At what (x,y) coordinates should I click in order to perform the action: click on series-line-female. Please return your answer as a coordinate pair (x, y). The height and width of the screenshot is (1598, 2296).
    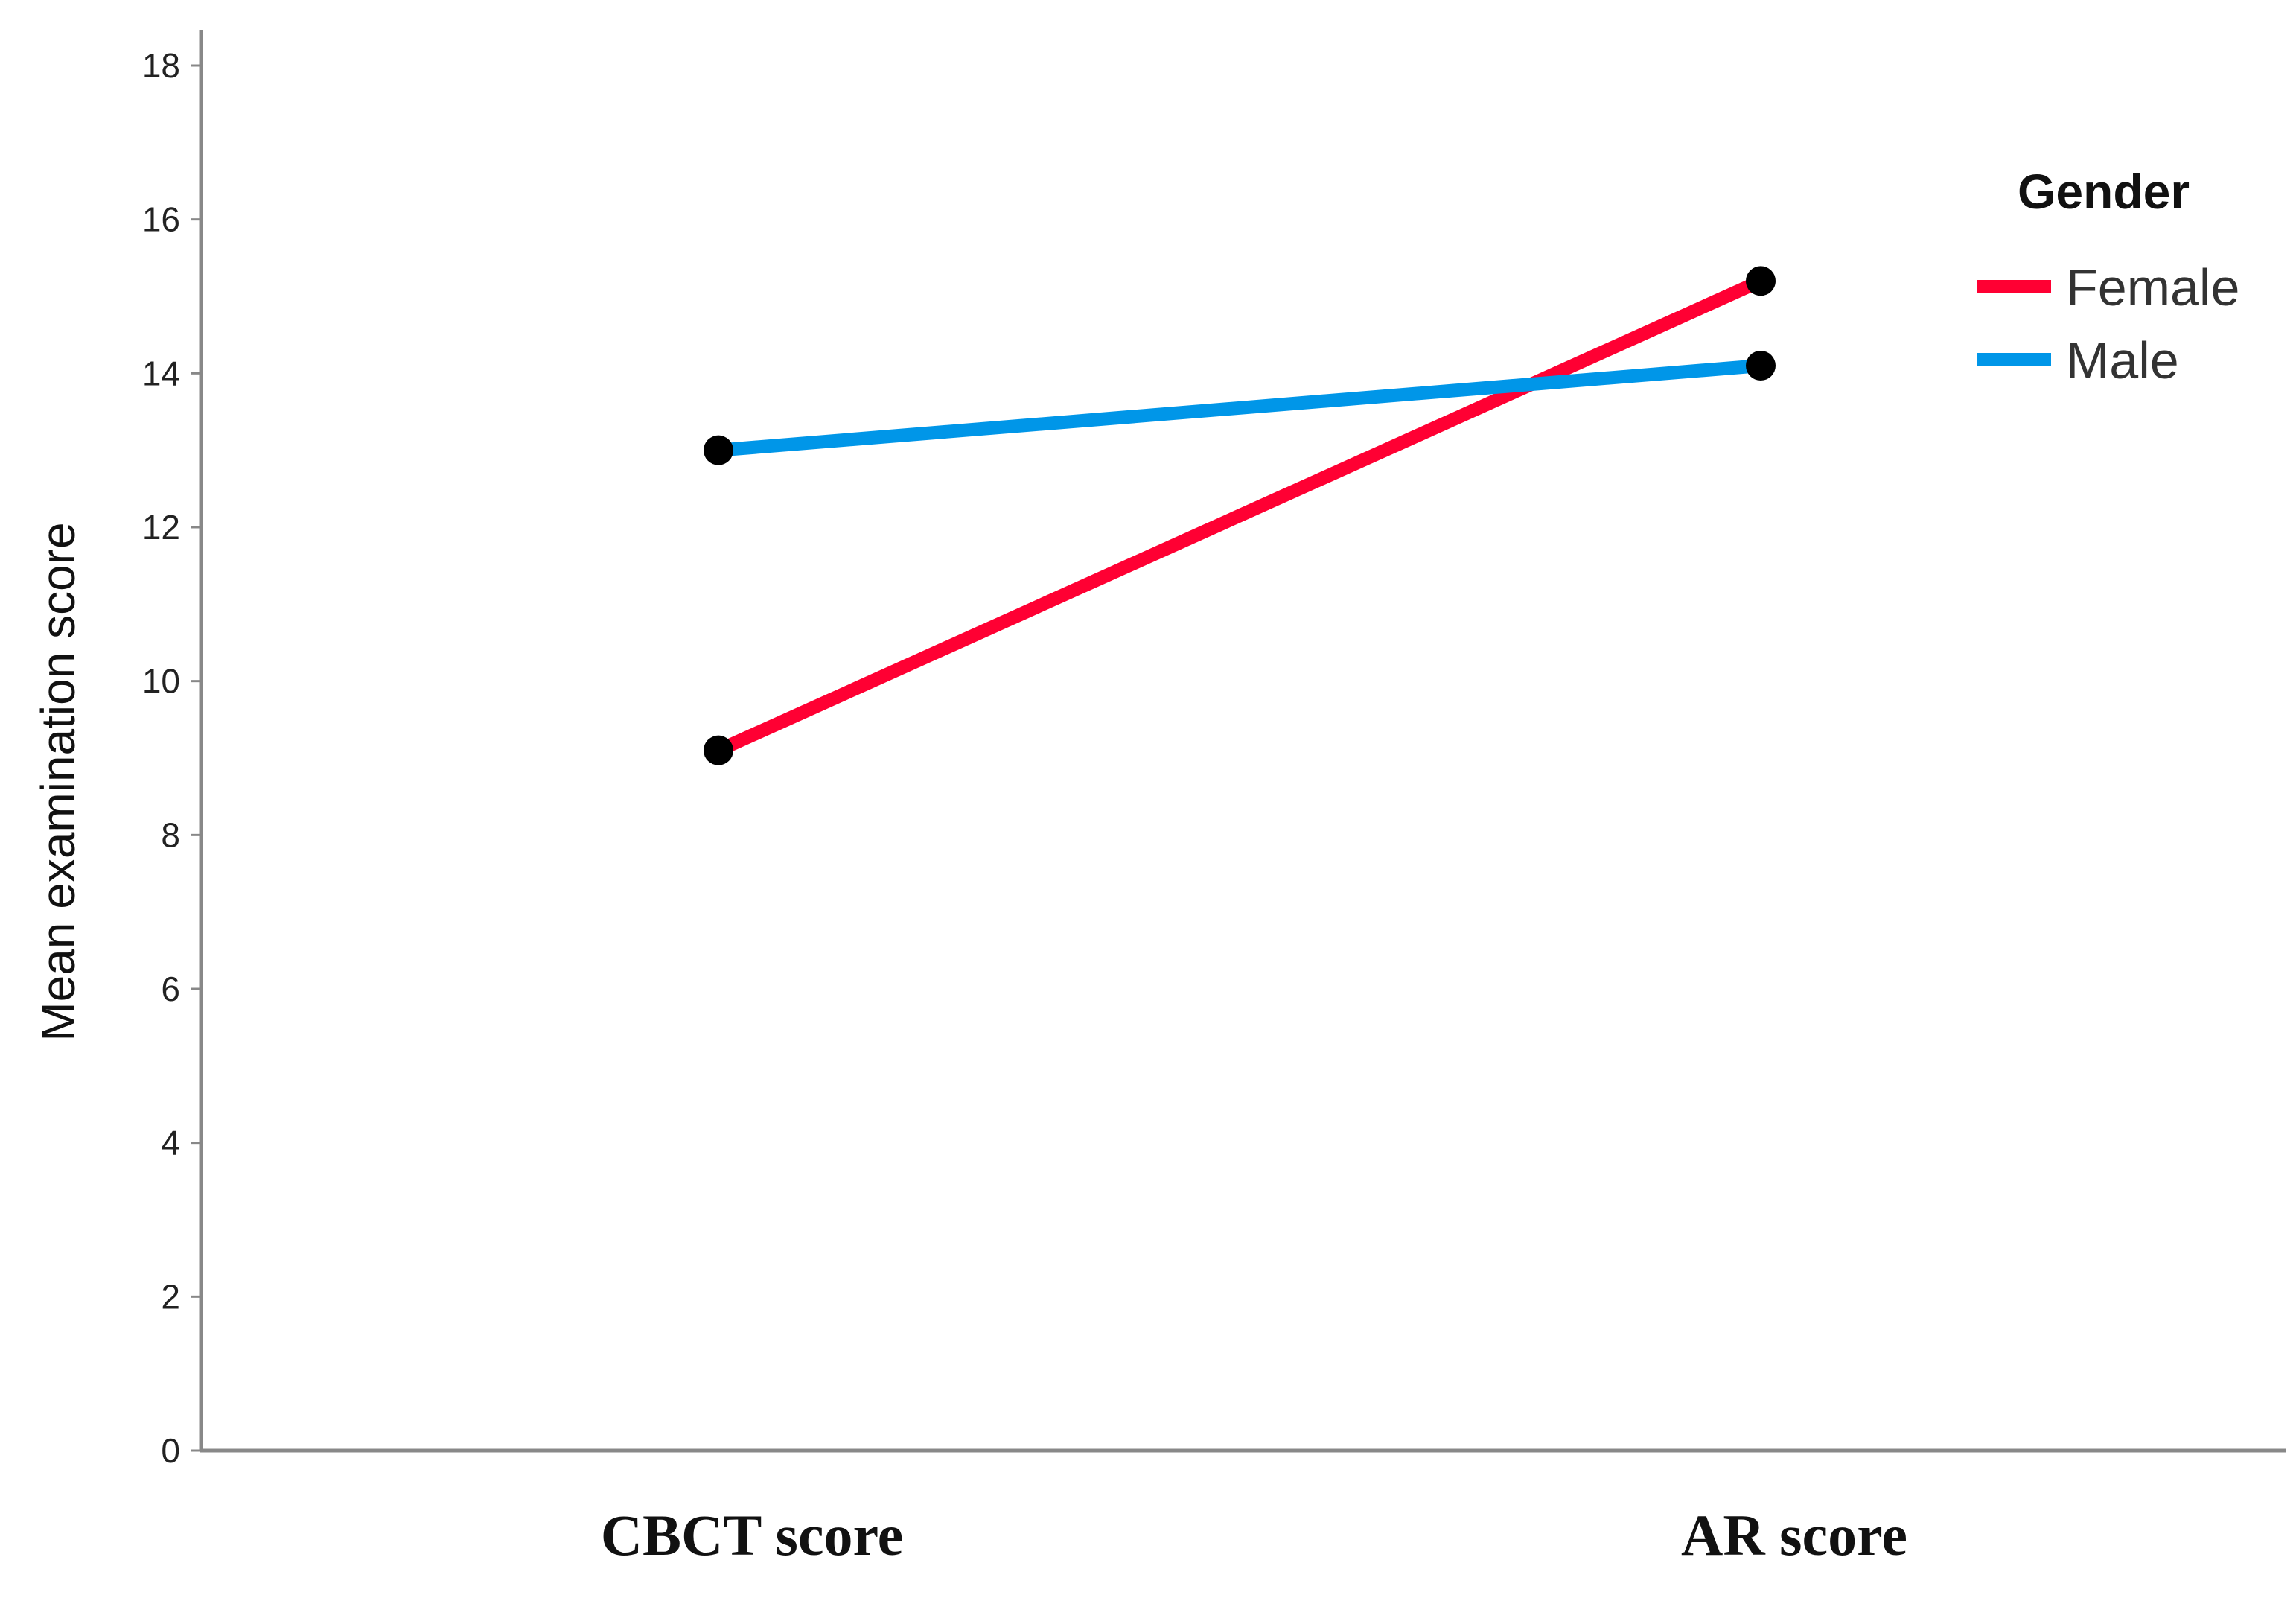
    Looking at the image, I should click on (1239, 515).